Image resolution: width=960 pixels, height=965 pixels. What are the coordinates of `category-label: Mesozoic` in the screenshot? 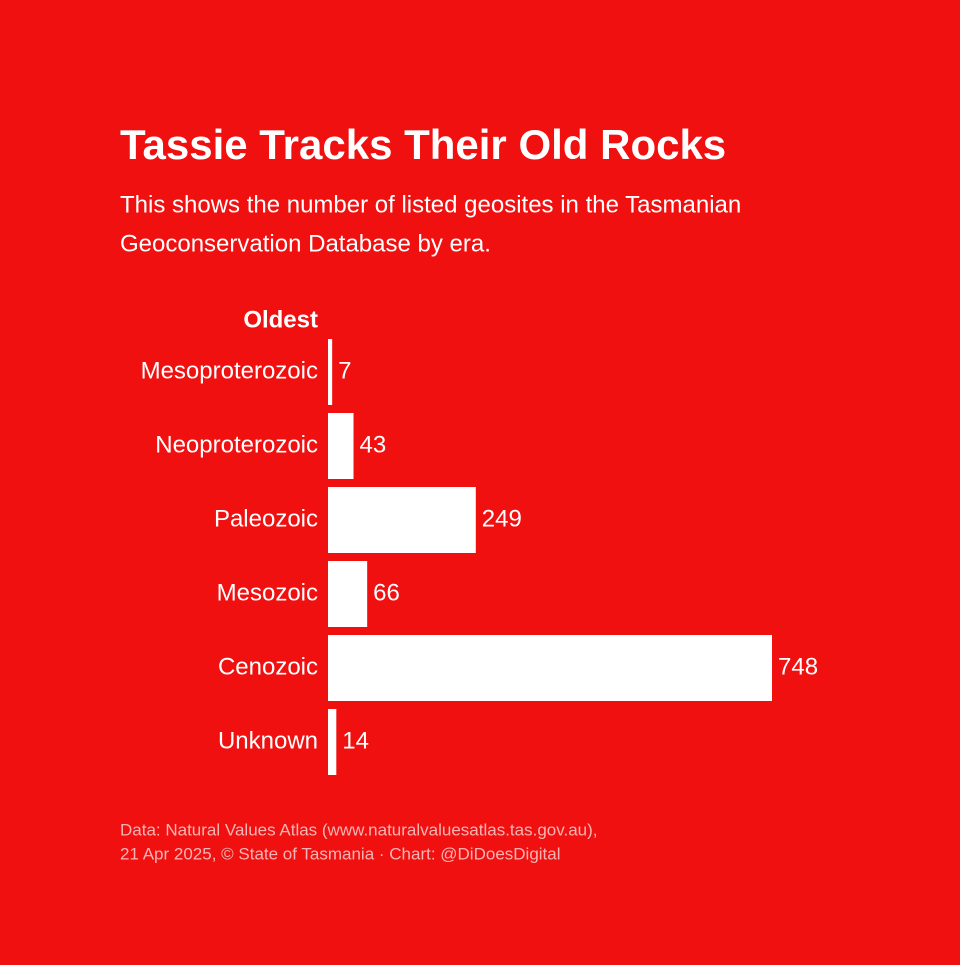 It's located at (267, 592).